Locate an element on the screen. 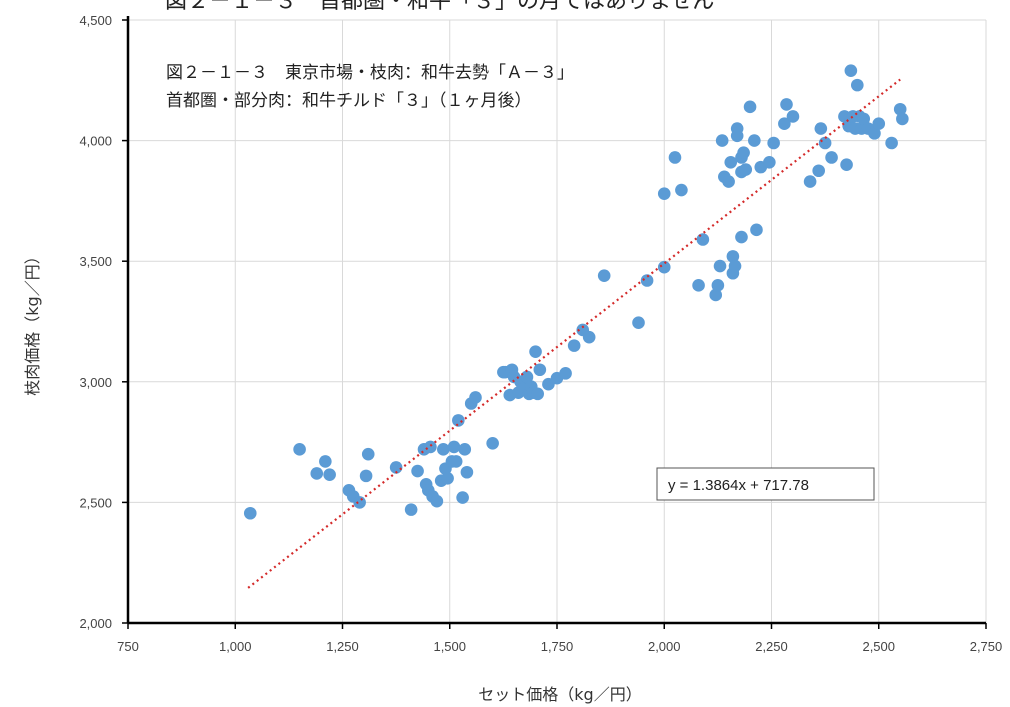 The width and height of the screenshot is (1010, 707). y-tick-label: 2,500 is located at coordinates (95, 502).